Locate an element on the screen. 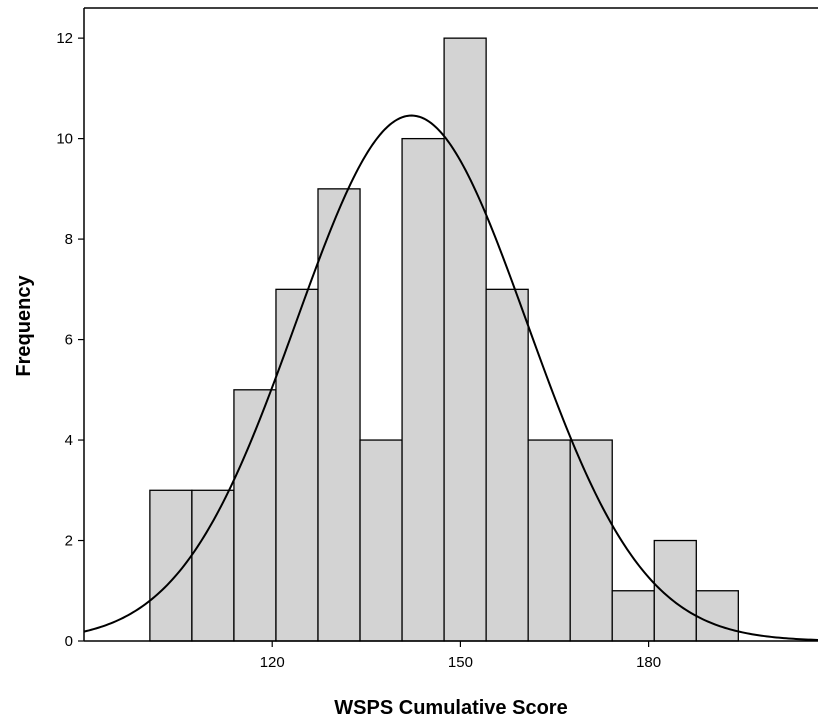  y-tick-label: 0 is located at coordinates (69, 641).